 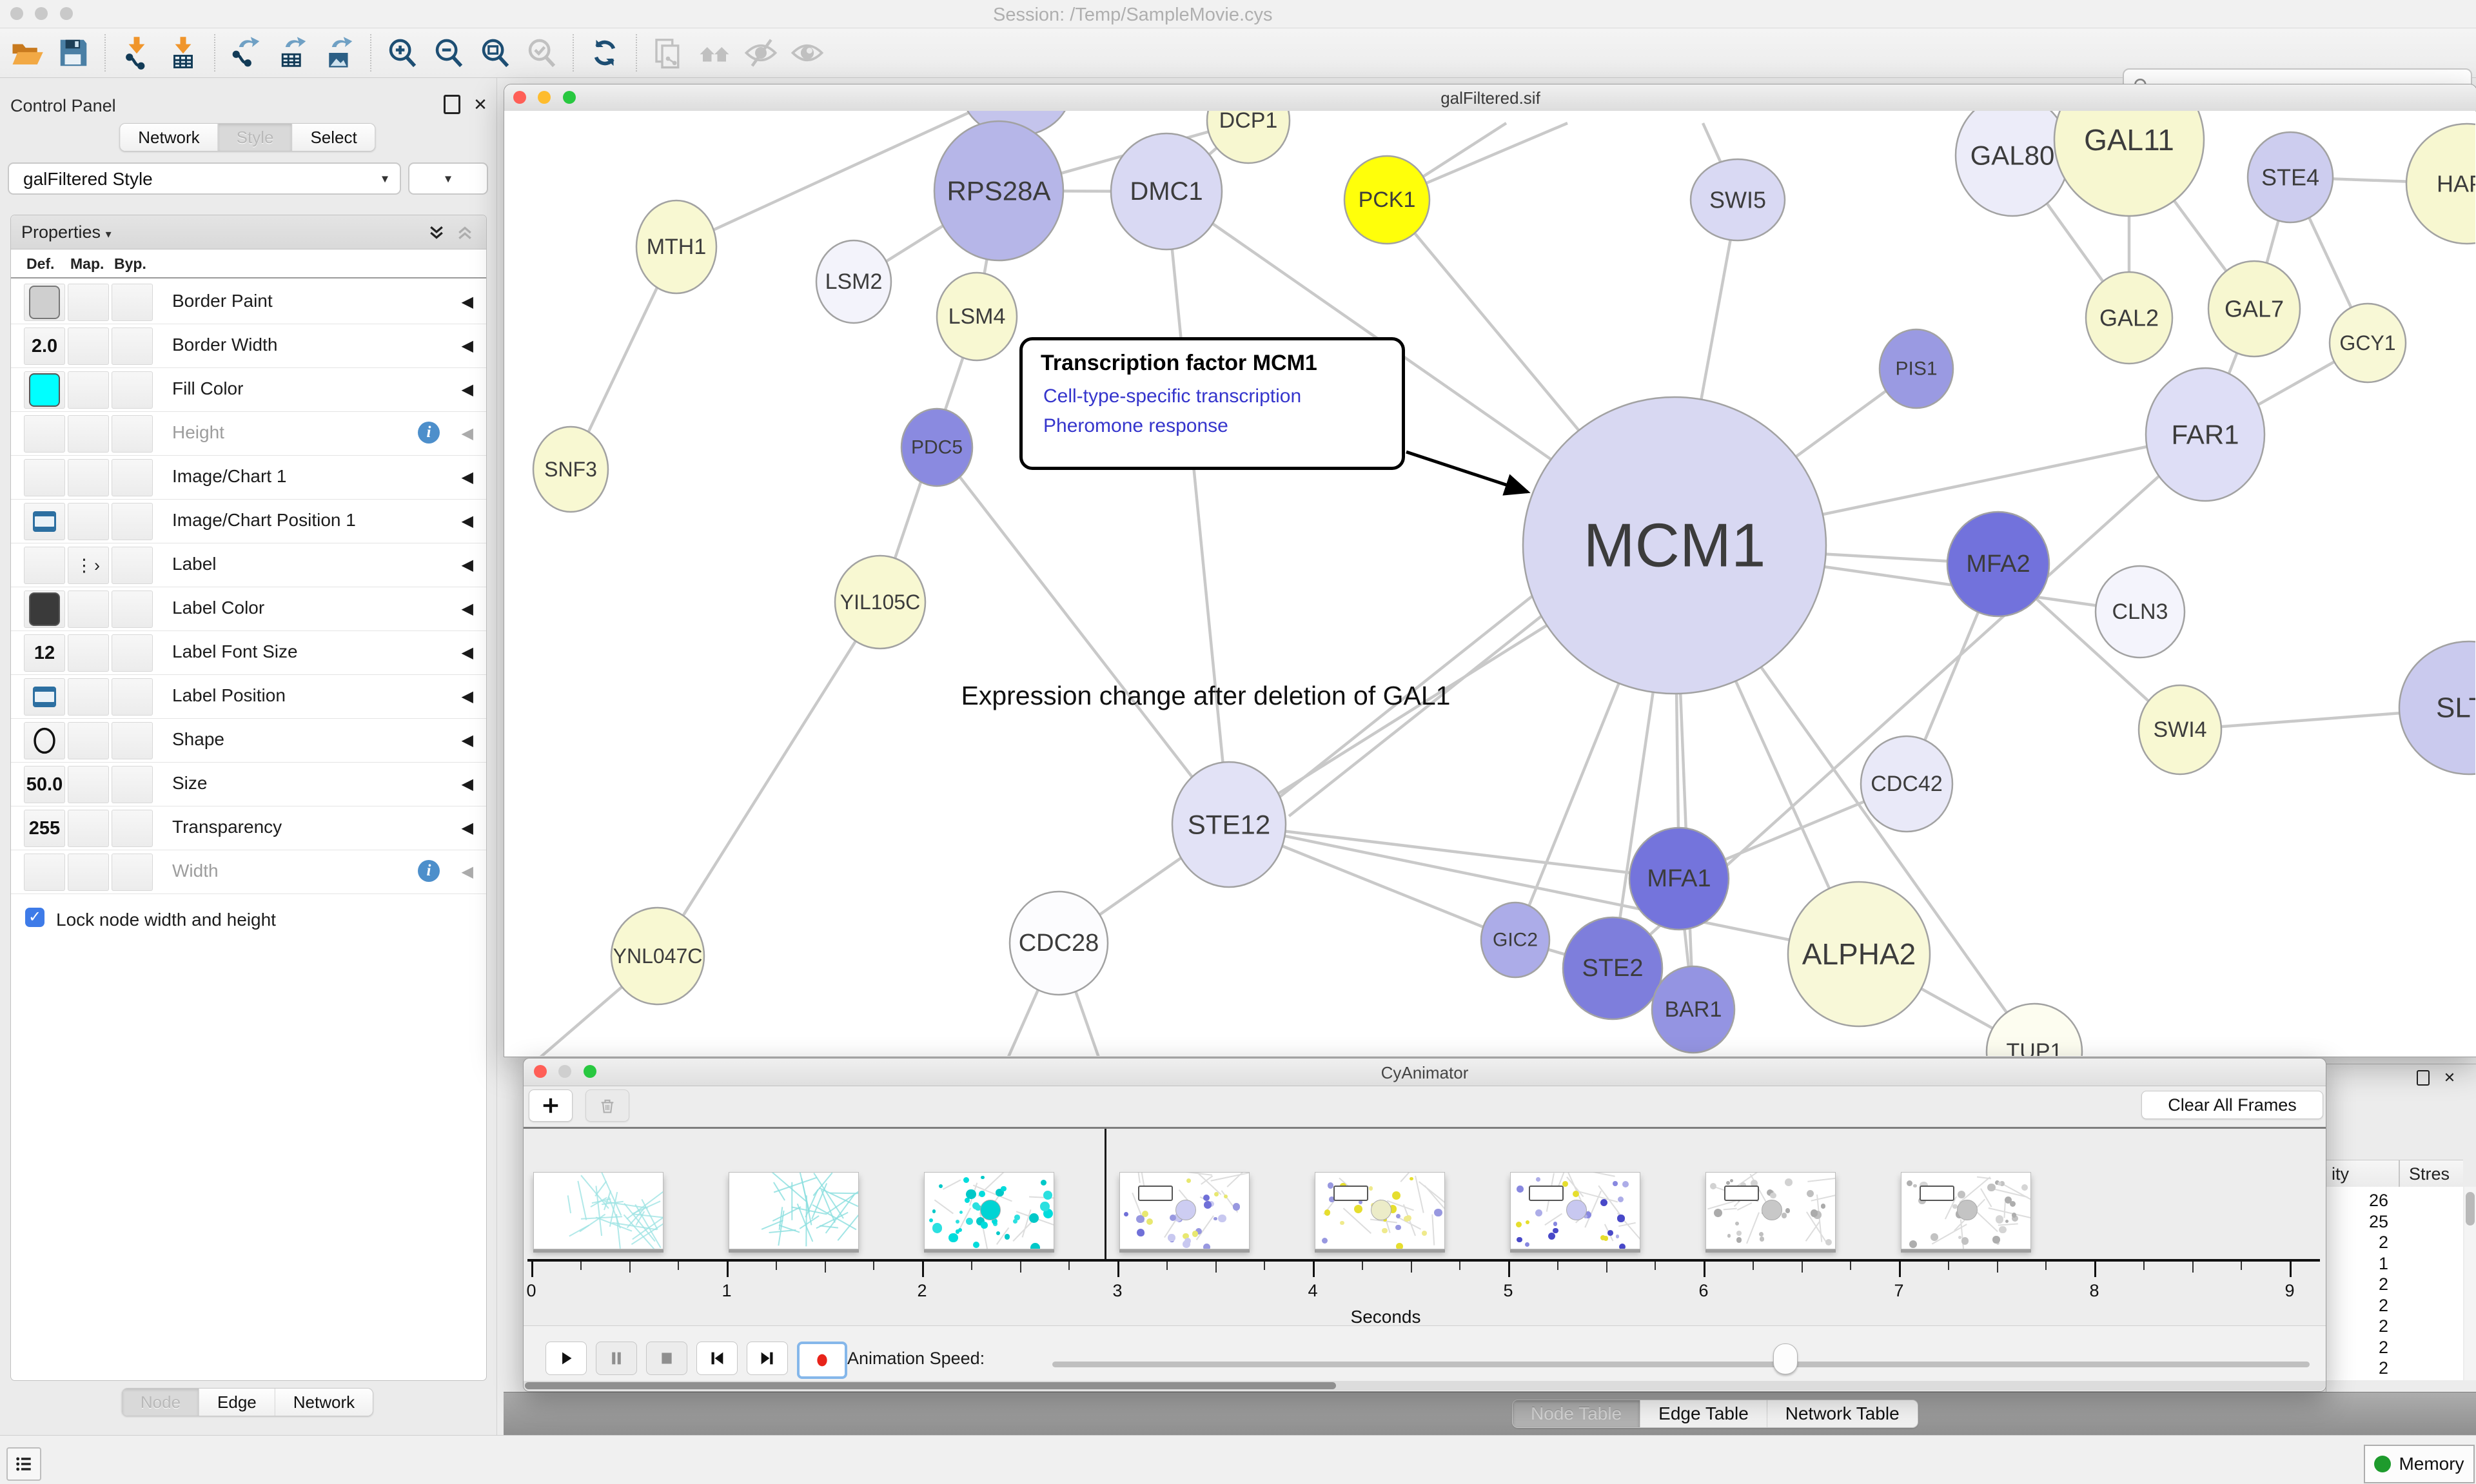 What do you see at coordinates (246, 52) in the screenshot?
I see `export-network-icon` at bounding box center [246, 52].